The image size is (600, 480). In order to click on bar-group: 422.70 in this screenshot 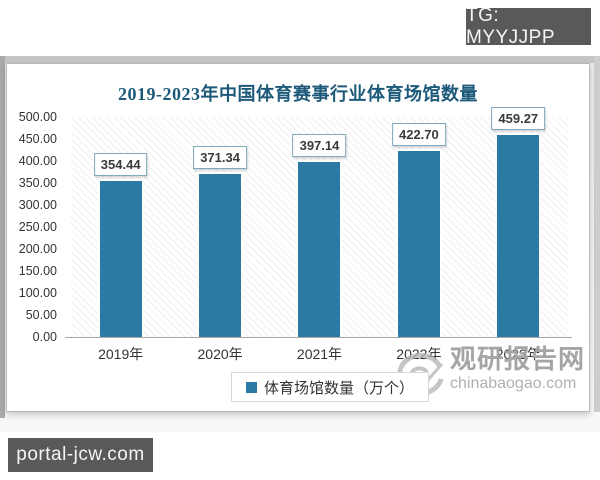, I will do `click(418, 227)`.